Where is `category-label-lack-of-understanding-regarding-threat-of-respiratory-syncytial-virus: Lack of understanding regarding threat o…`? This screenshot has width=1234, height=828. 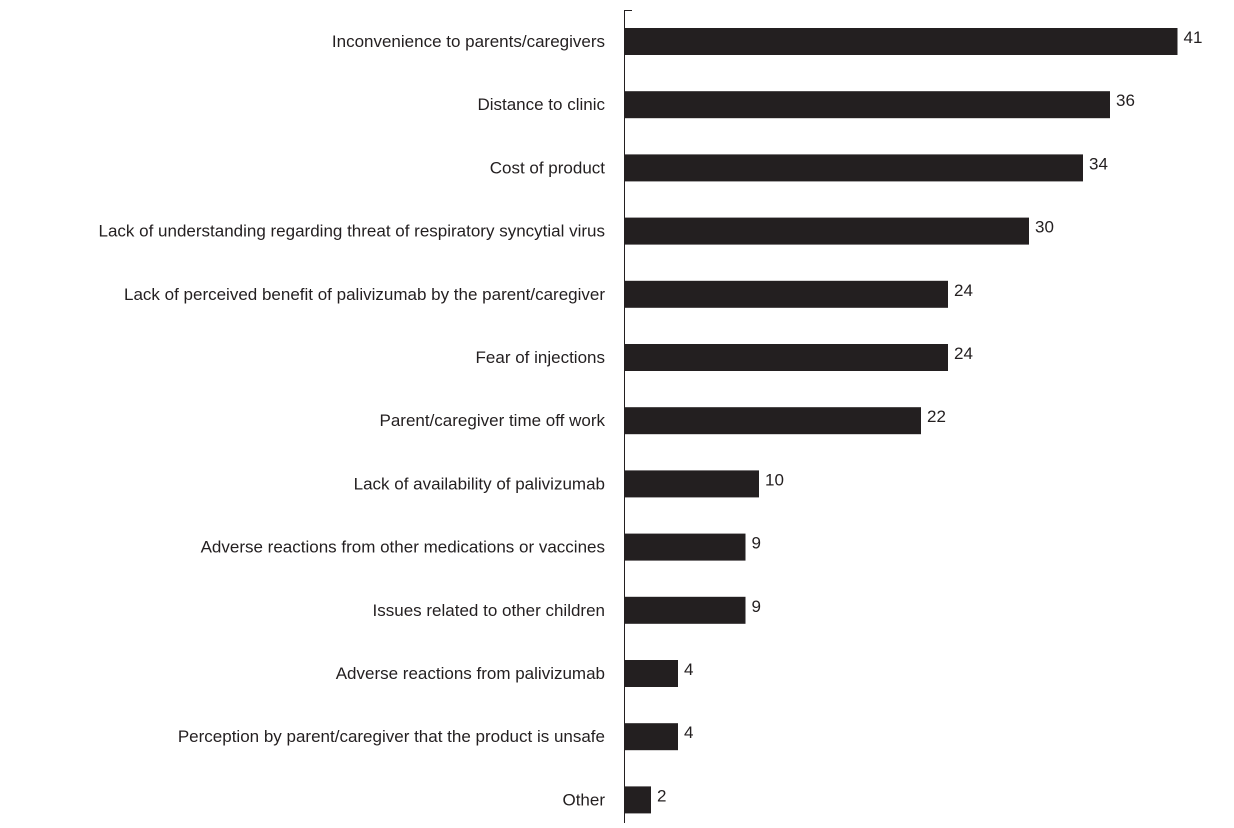
category-label-lack-of-understanding-regarding-threat-of-respiratory-syncytial-virus: Lack of understanding regarding threat o… is located at coordinates (352, 231).